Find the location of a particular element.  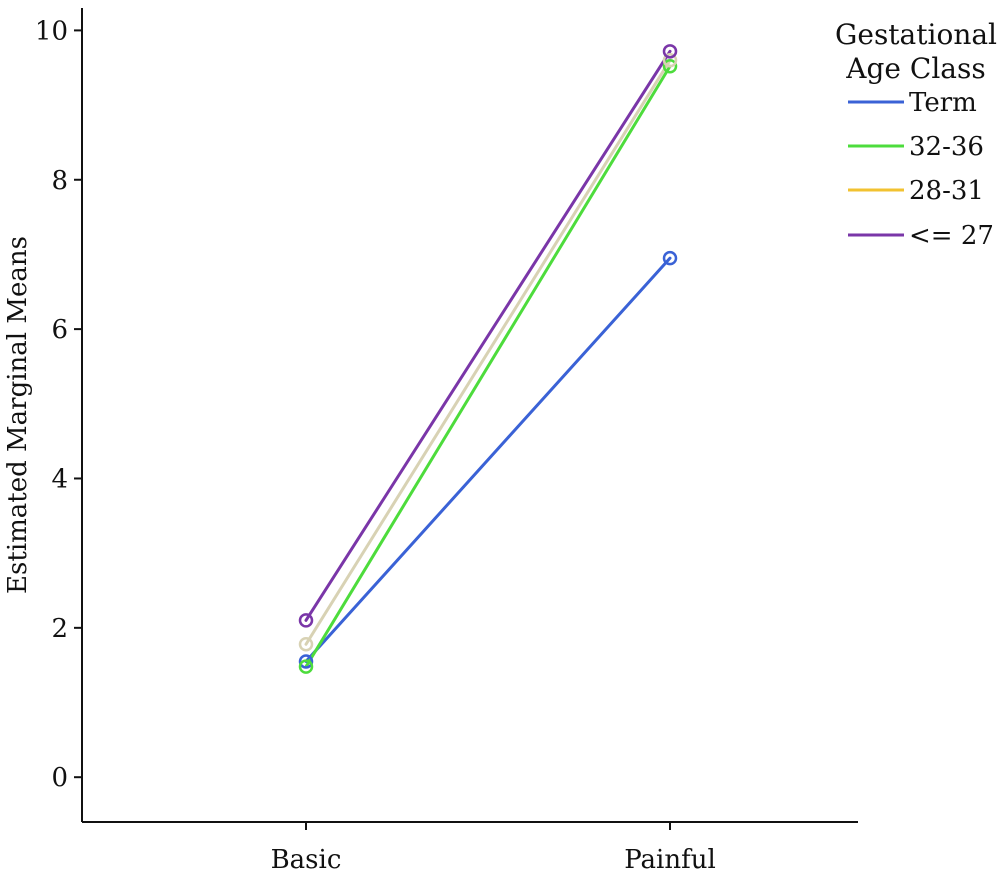

legend-label-3: <= 27 is located at coordinates (951, 236).